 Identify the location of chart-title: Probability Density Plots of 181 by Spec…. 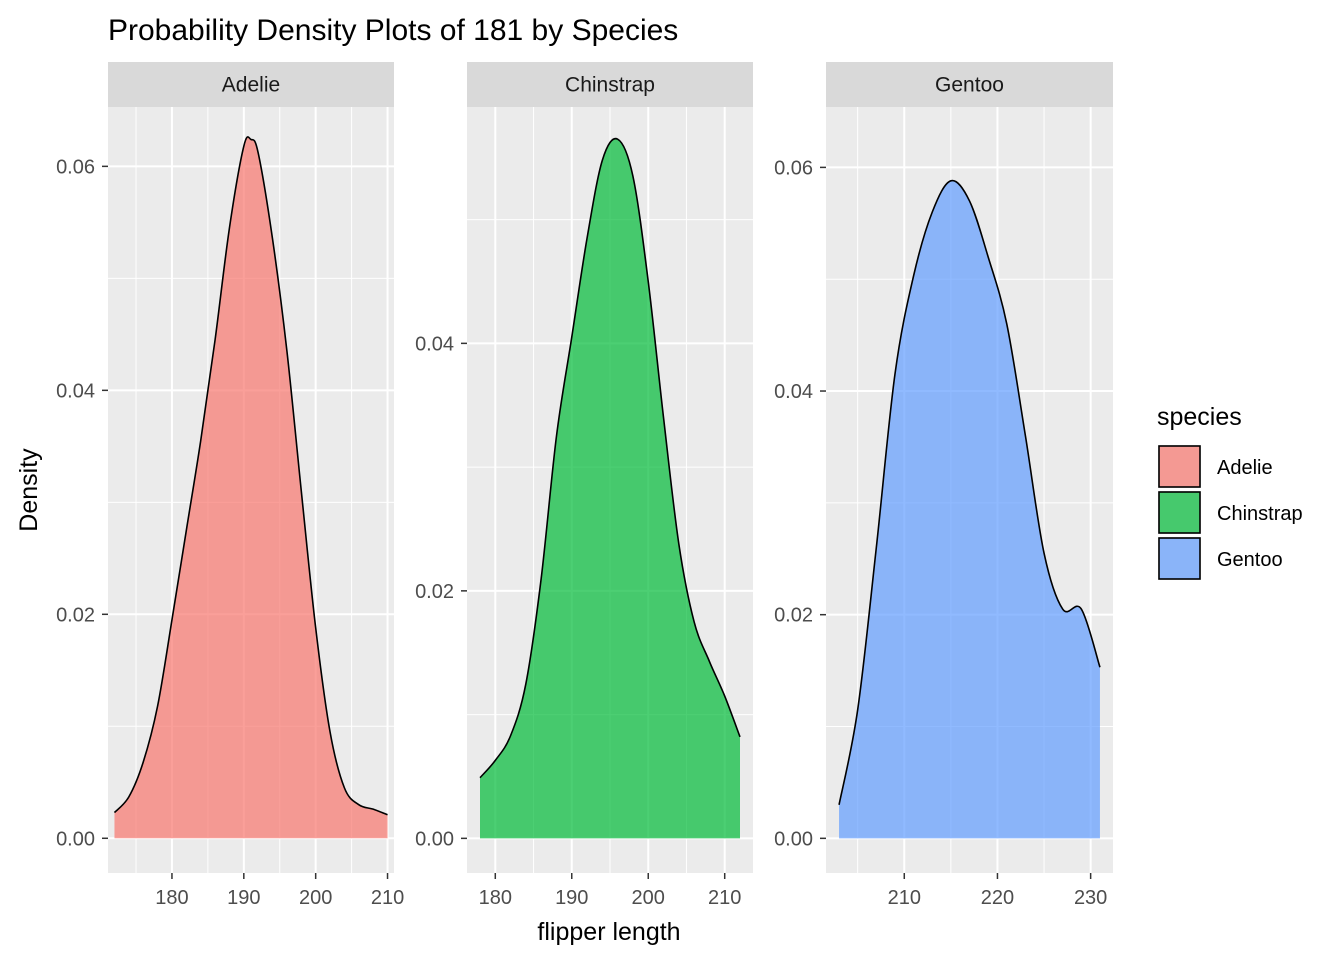
(393, 30).